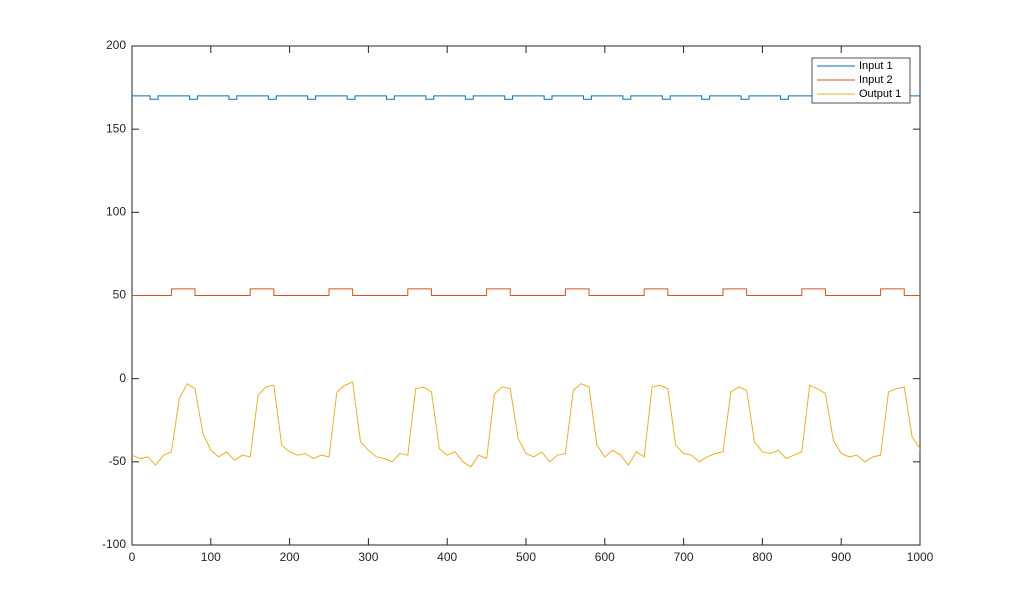  What do you see at coordinates (684, 557) in the screenshot?
I see `x-tick-label: 700` at bounding box center [684, 557].